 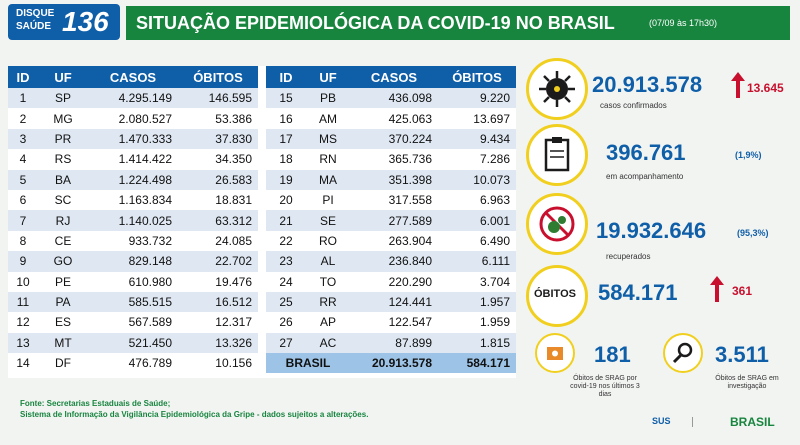 What do you see at coordinates (23, 281) in the screenshot?
I see `cell-id: 10` at bounding box center [23, 281].